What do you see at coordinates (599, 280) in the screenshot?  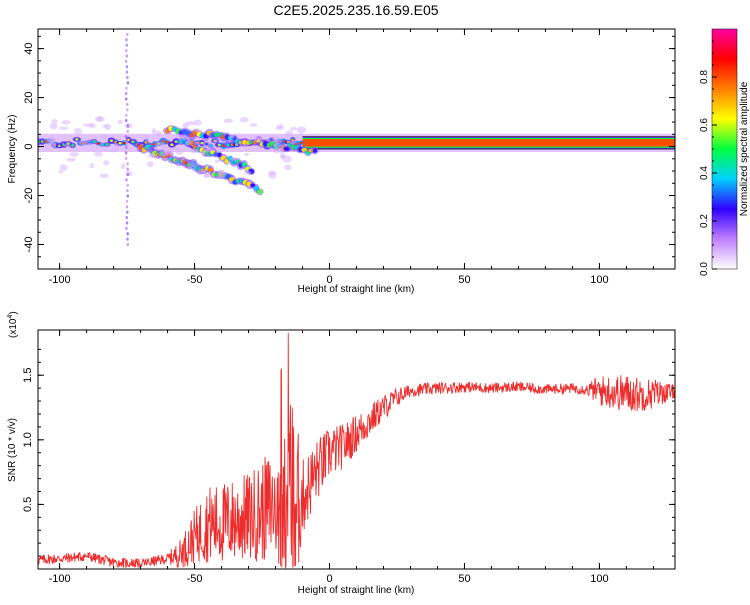 I see `spectrogram-x-tick-label: 100` at bounding box center [599, 280].